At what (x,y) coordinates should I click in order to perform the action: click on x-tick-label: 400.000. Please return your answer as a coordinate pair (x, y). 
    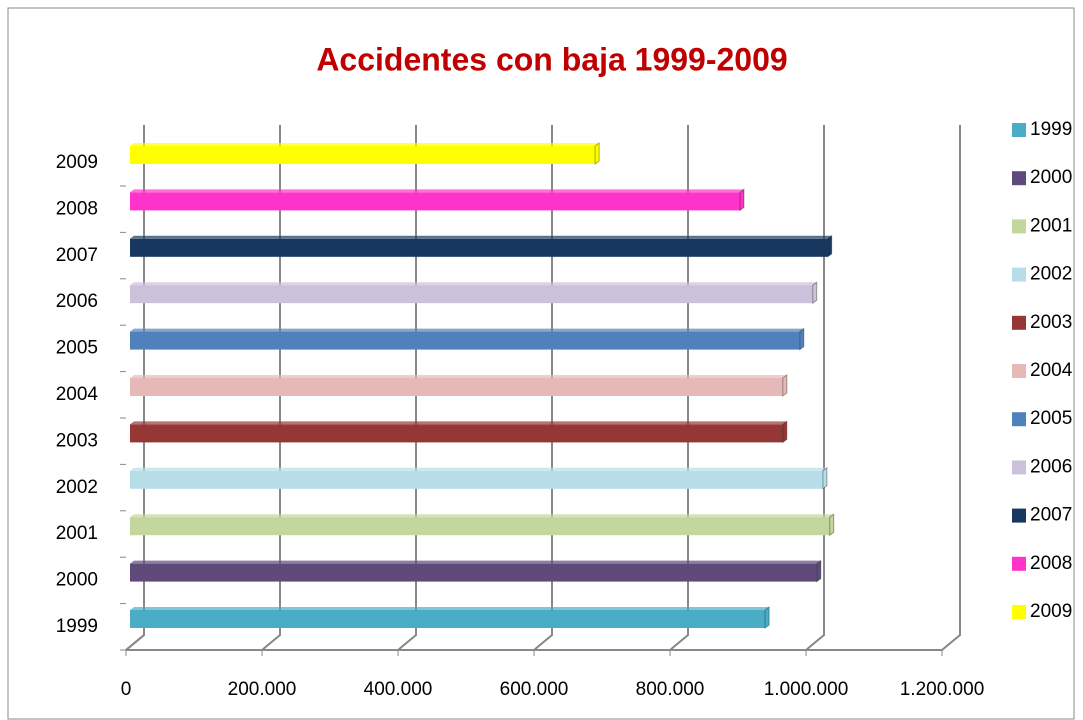
    Looking at the image, I should click on (398, 689).